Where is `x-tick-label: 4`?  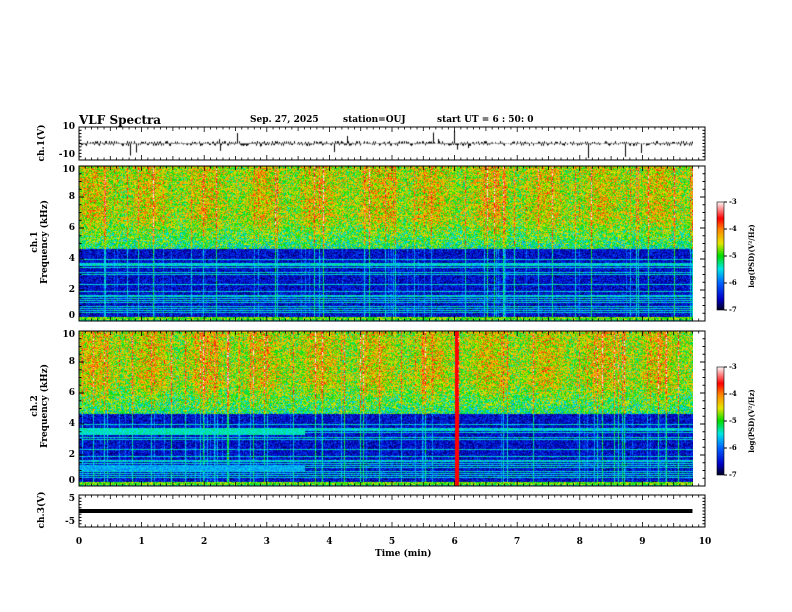
x-tick-label: 4 is located at coordinates (329, 542).